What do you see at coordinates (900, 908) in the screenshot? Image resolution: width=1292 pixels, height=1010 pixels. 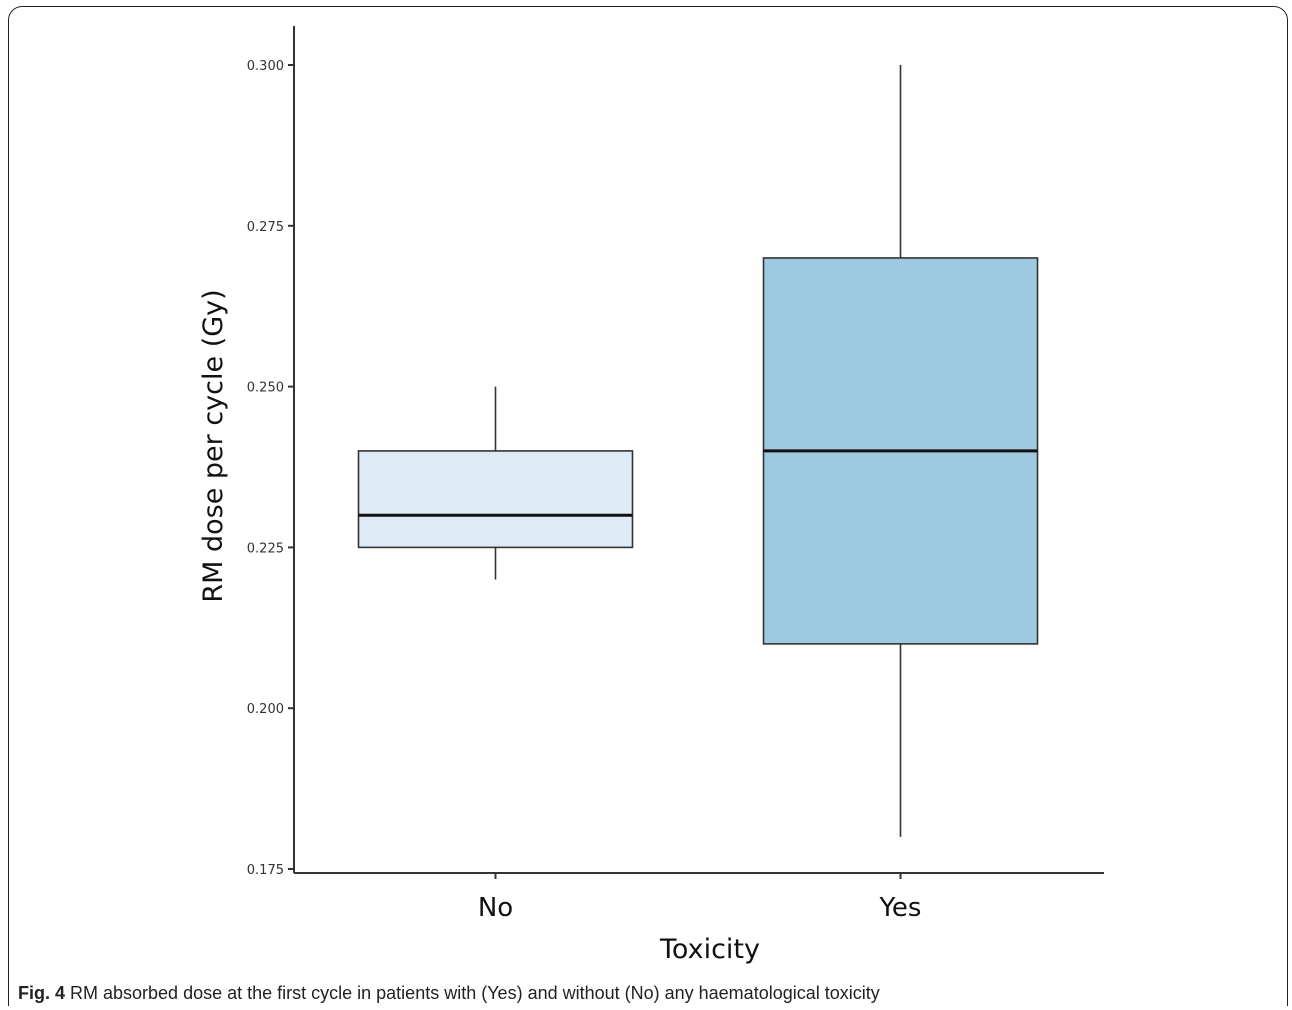 I see `x-tick-label: Yes` at bounding box center [900, 908].